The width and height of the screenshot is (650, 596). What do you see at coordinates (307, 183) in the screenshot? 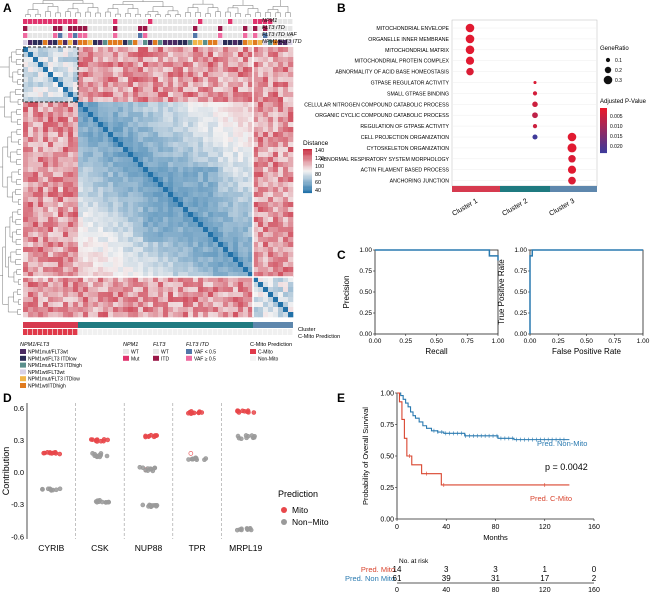
I see `colorbar-step` at bounding box center [307, 183].